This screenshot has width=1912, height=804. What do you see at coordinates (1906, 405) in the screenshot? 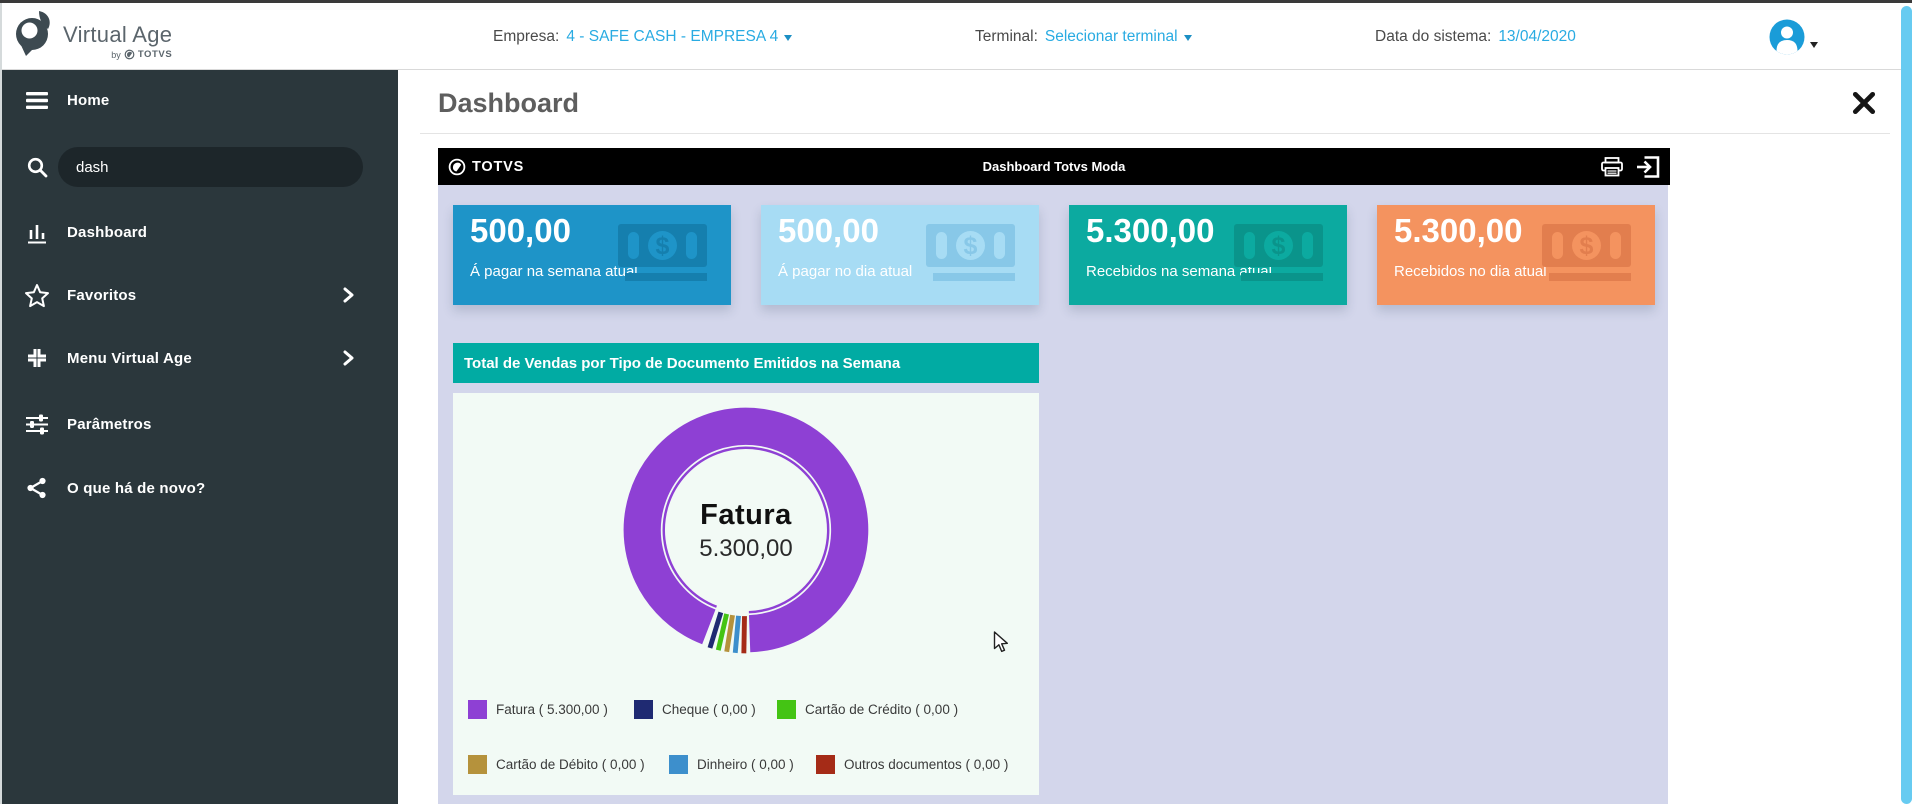
I see `vertical-scrollbar` at bounding box center [1906, 405].